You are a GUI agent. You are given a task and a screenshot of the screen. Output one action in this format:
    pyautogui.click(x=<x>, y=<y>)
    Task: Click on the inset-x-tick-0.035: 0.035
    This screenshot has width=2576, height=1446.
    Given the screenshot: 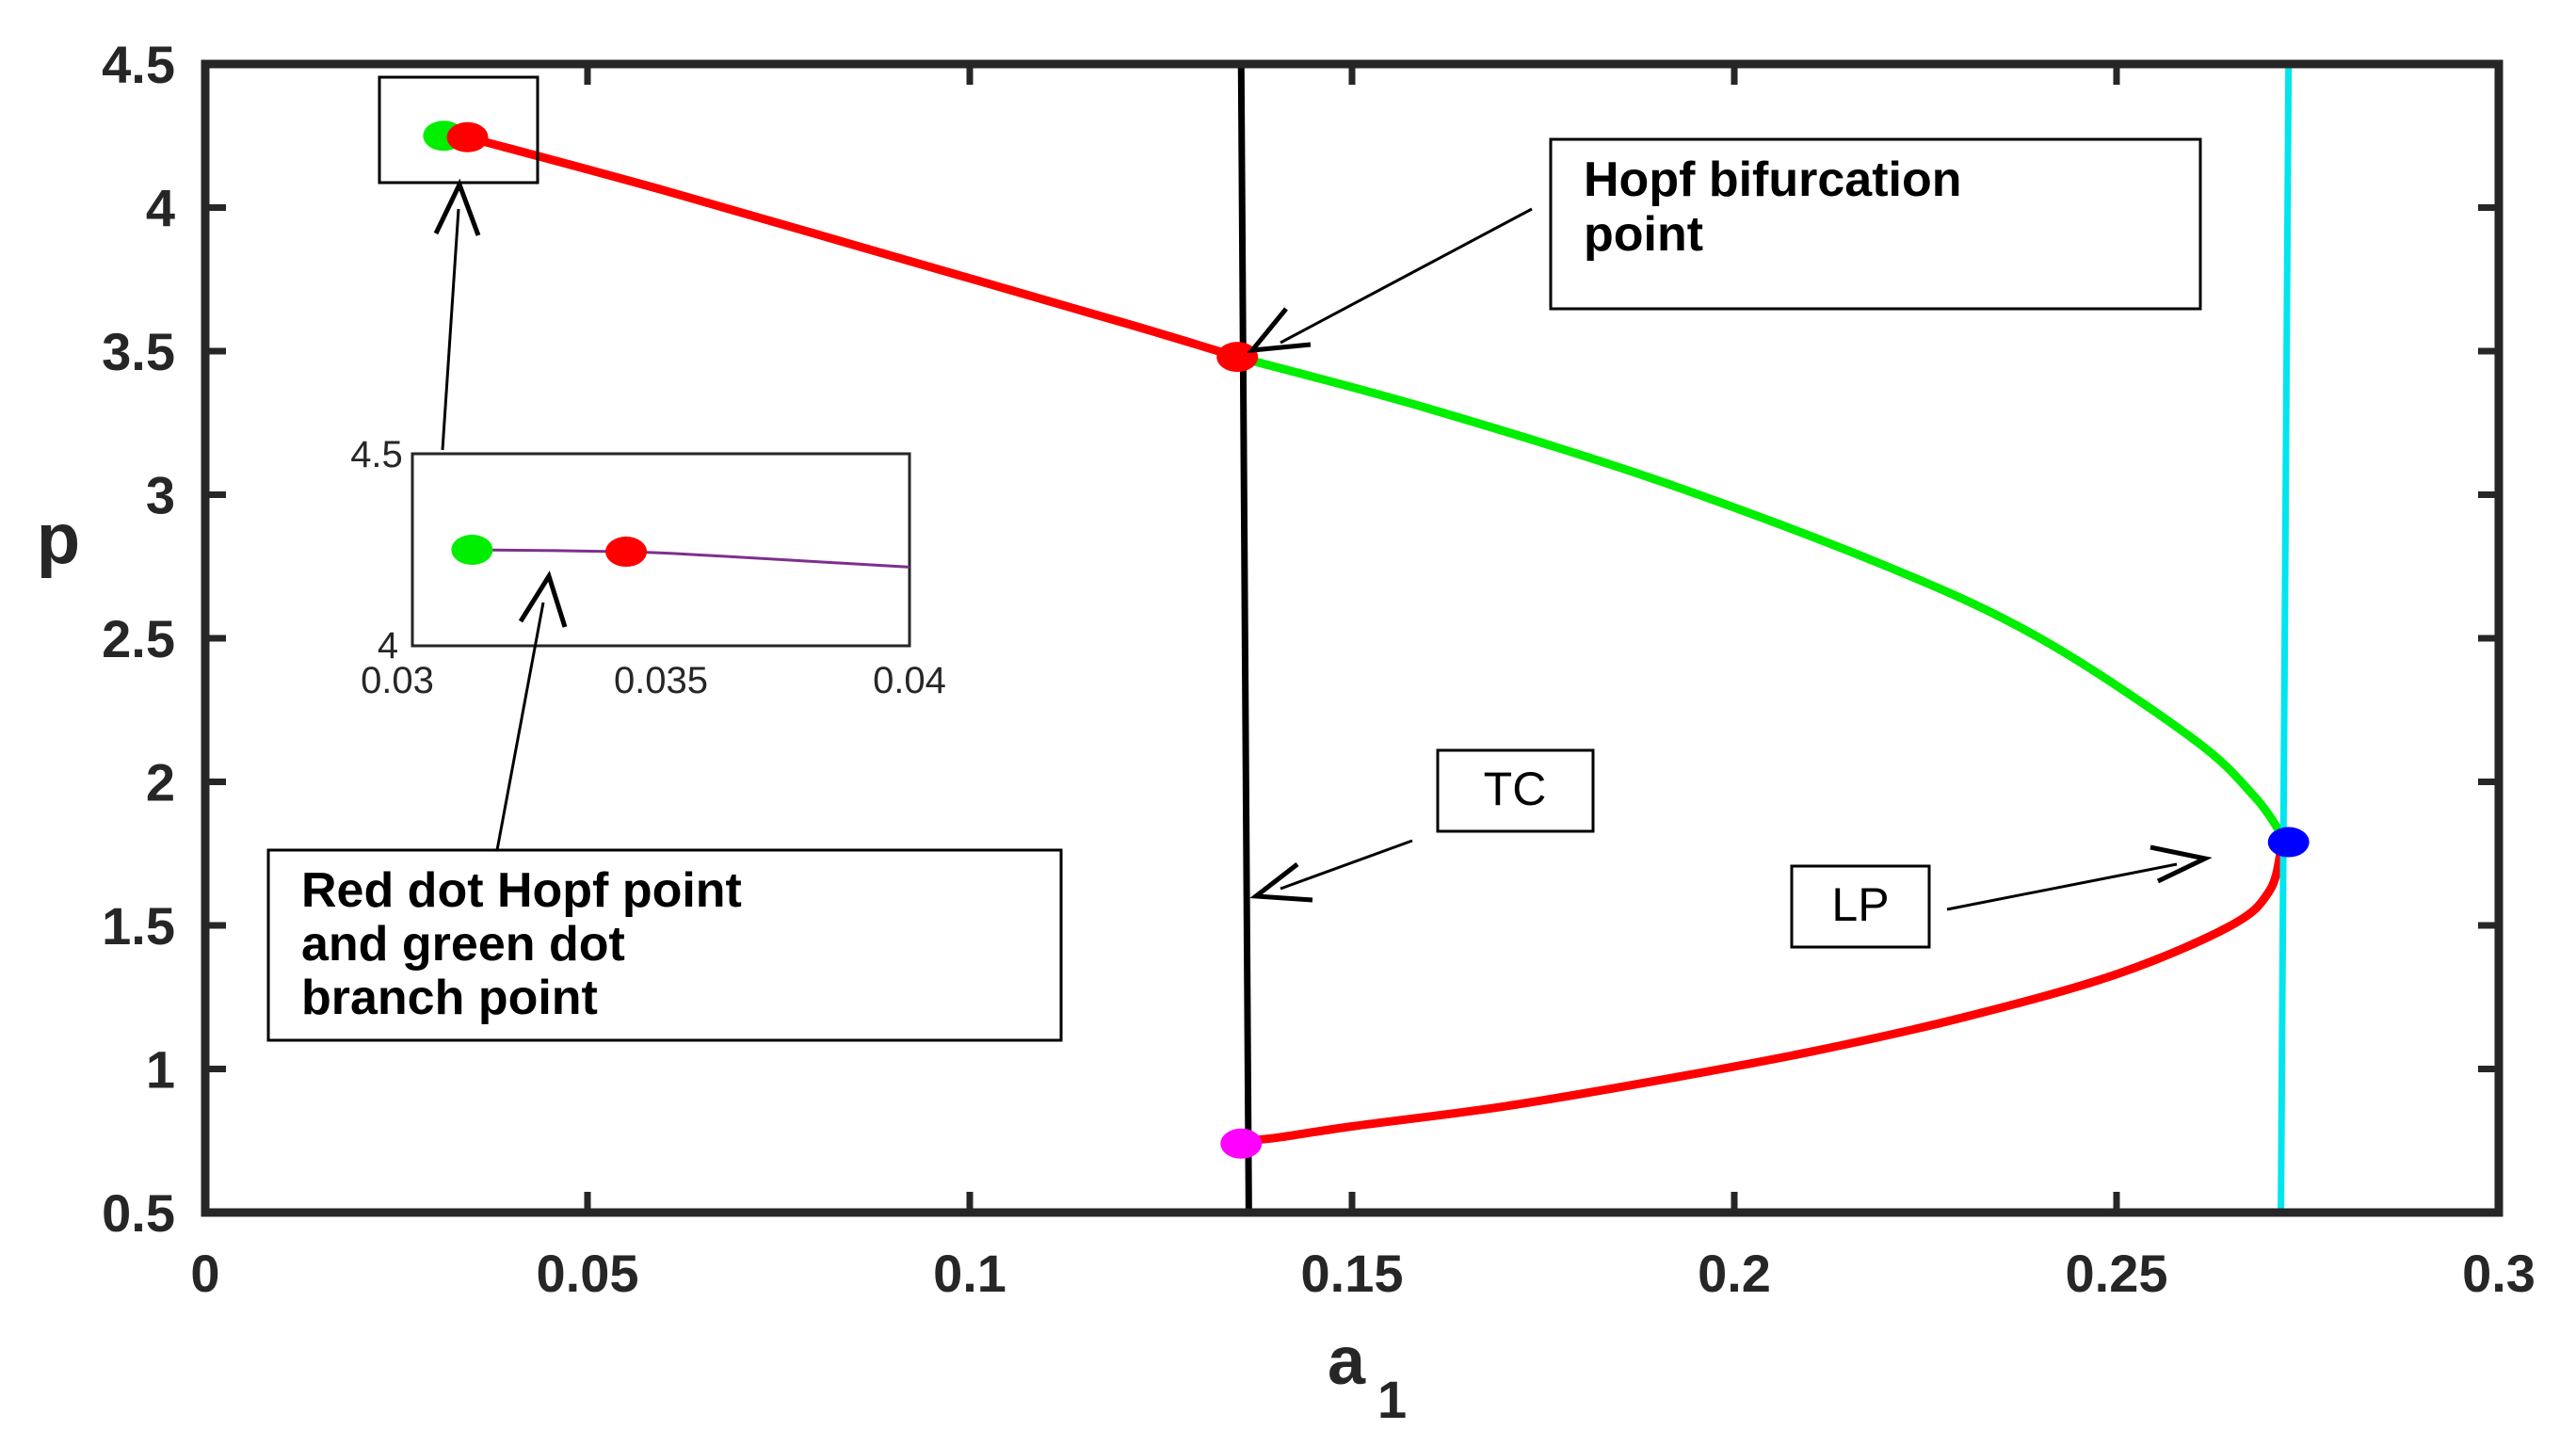 What is the action you would take?
    pyautogui.click(x=661, y=680)
    